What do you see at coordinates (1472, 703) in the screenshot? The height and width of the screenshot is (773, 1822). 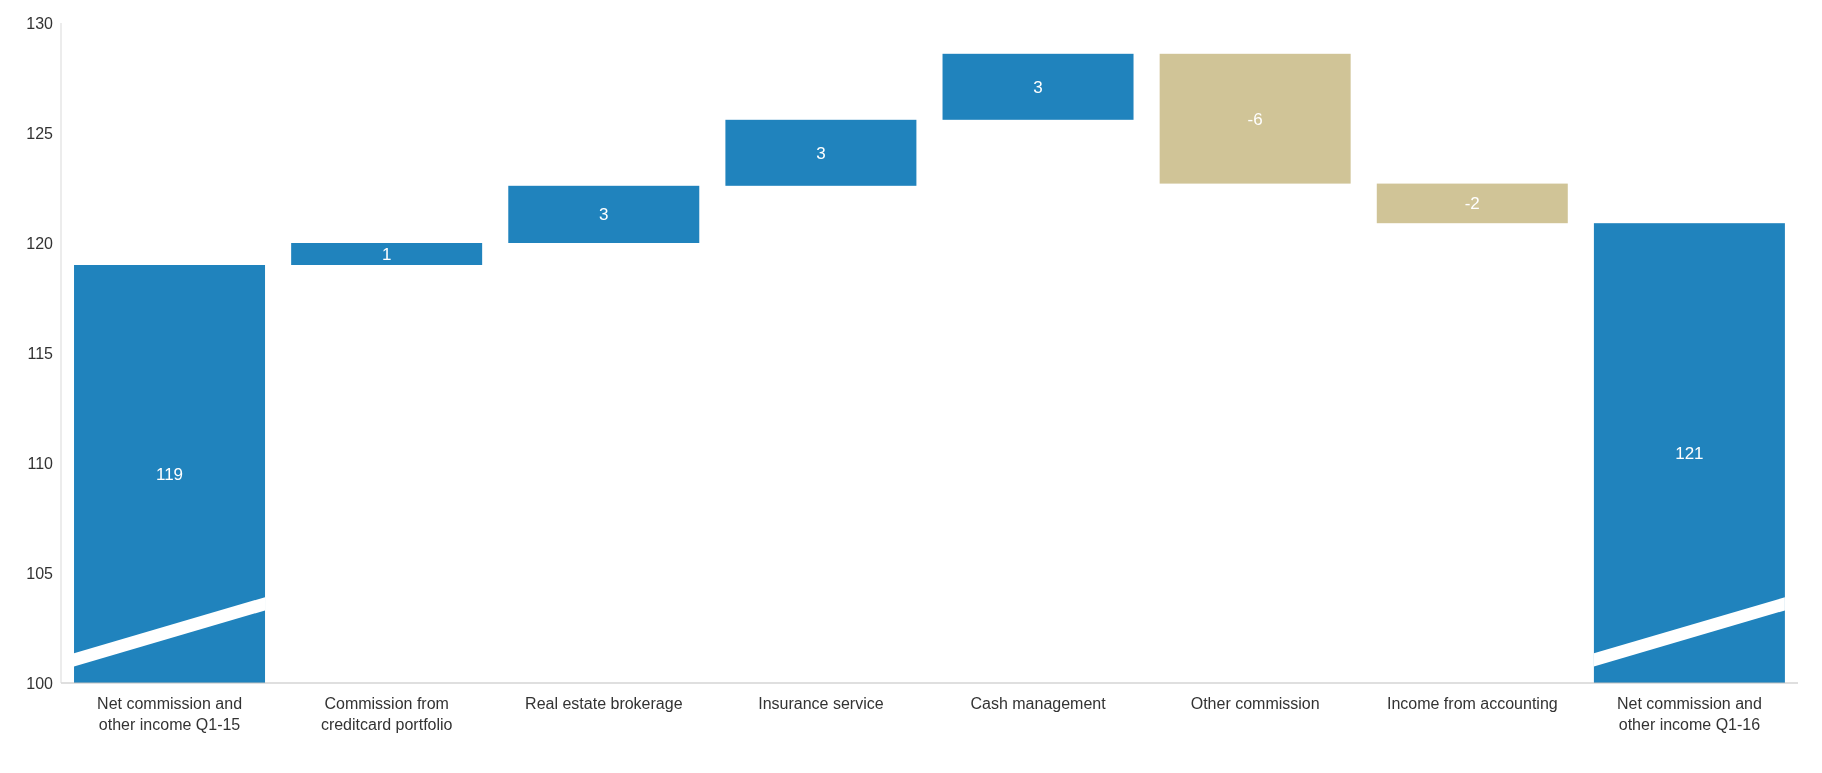 I see `x-tick-label: Income from accounting` at bounding box center [1472, 703].